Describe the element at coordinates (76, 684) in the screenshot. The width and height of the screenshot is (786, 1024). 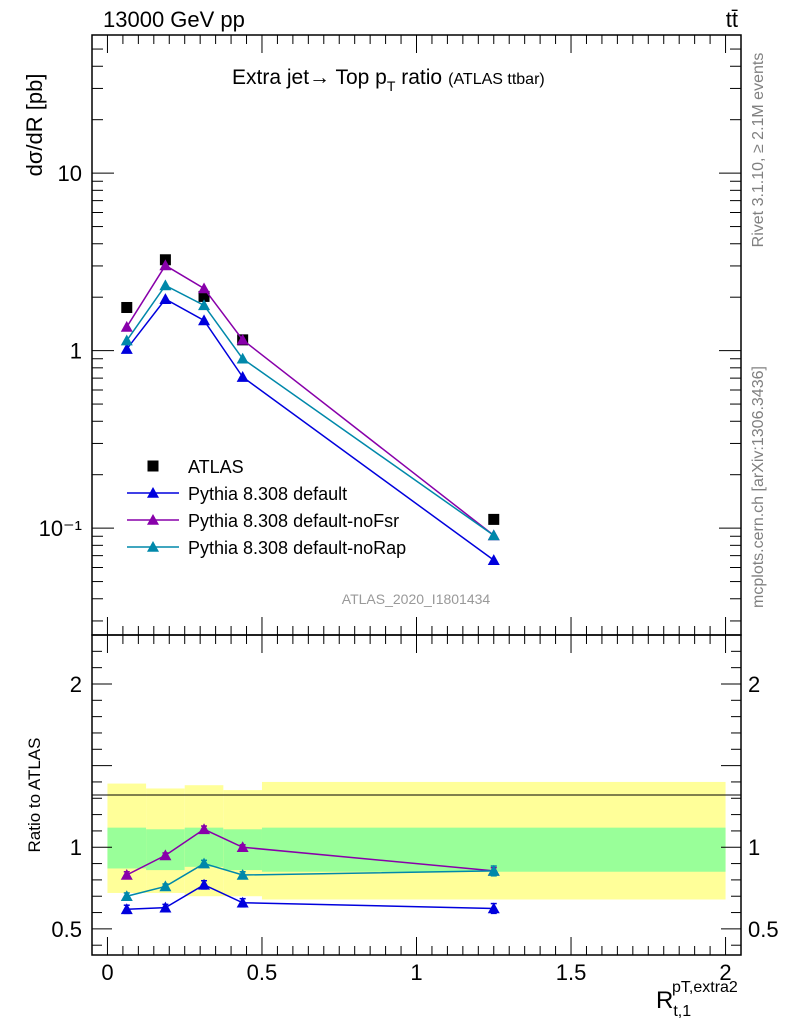
I see `ratio-y-tick-label: 2` at that location.